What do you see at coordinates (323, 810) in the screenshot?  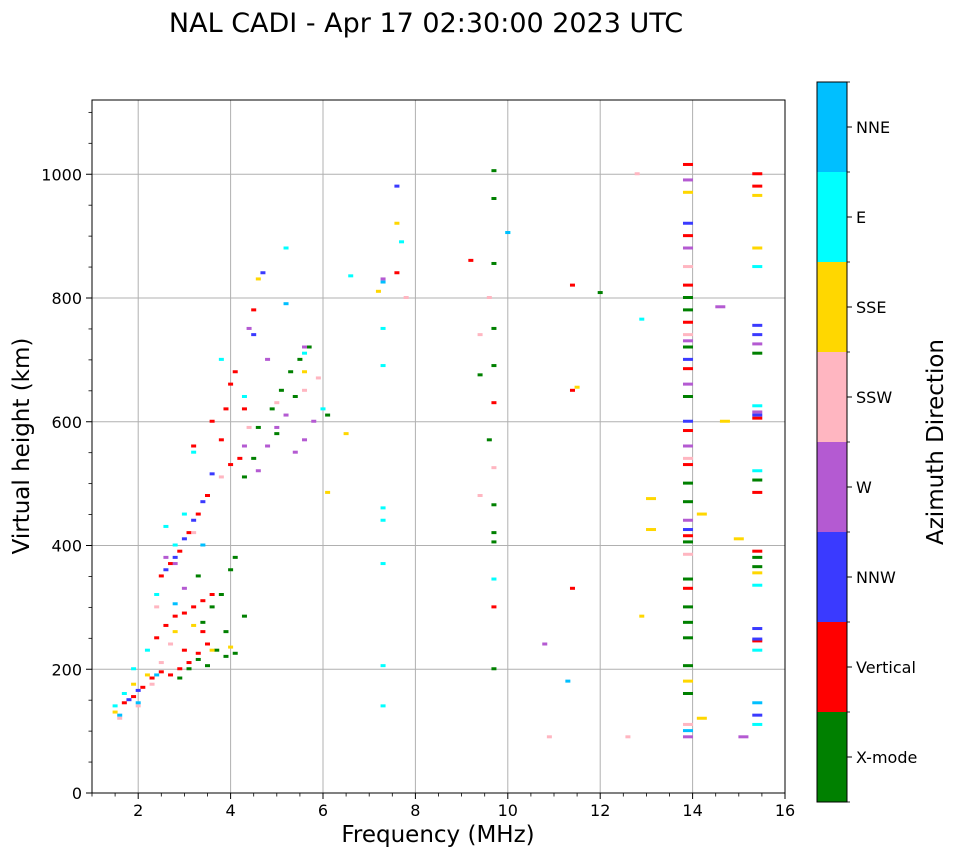 I see `x-tick-label: 6` at bounding box center [323, 810].